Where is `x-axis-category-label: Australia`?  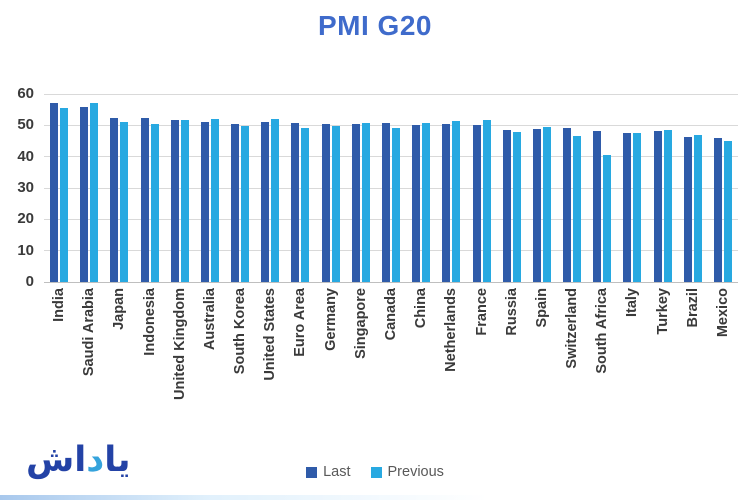
x-axis-category-label: Australia is located at coordinates (209, 319).